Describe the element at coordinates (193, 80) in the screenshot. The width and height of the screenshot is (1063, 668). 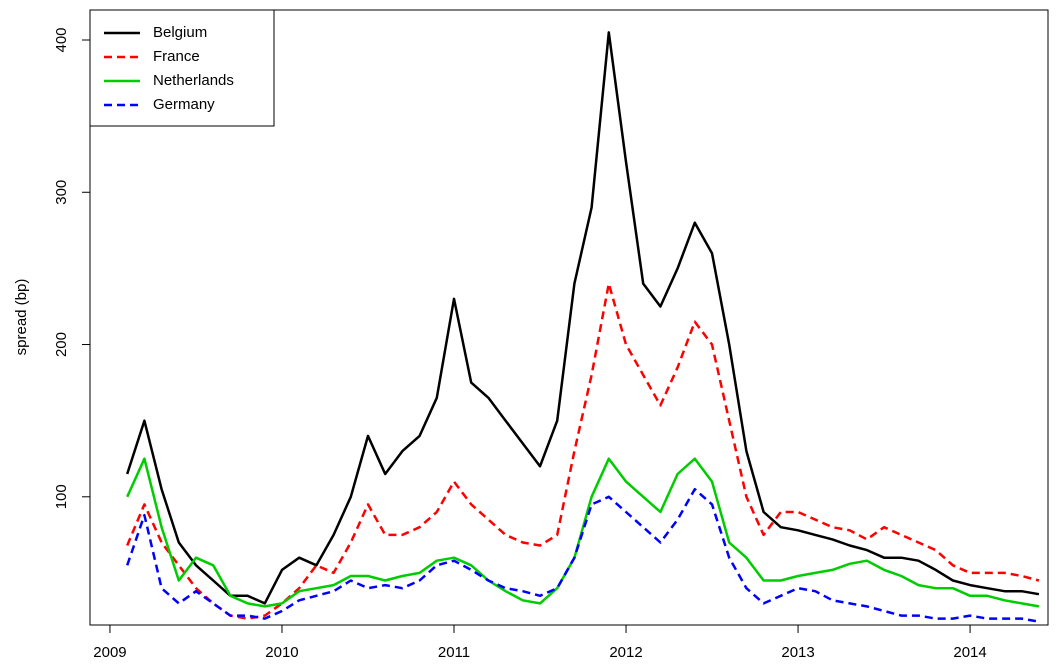
I see `legend-label: Netherlands` at that location.